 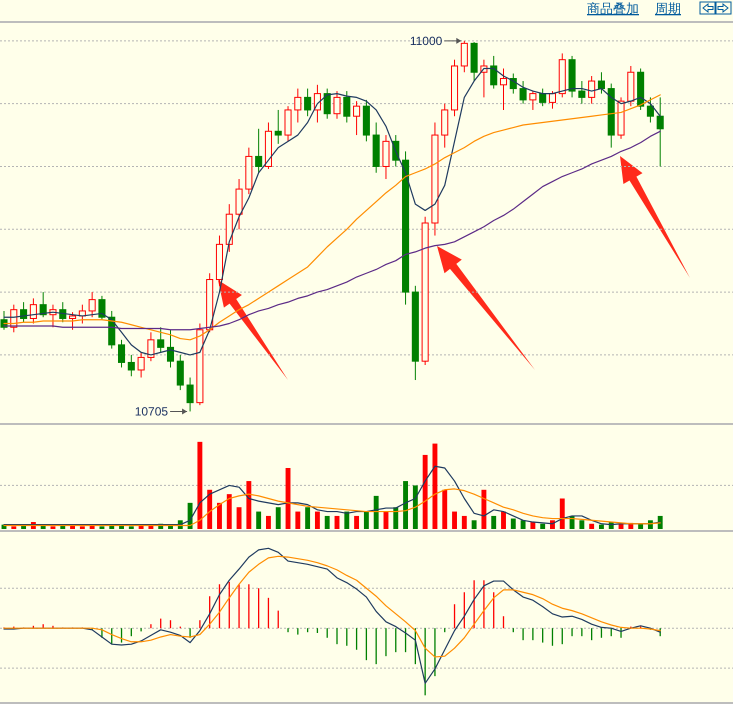 What do you see at coordinates (613, 9) in the screenshot?
I see `text: 商品叠加` at bounding box center [613, 9].